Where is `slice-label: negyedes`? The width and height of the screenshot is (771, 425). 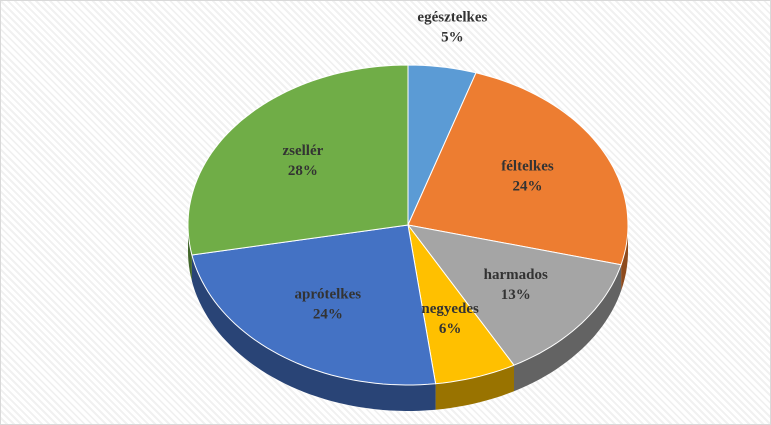 slice-label: negyedes is located at coordinates (450, 309).